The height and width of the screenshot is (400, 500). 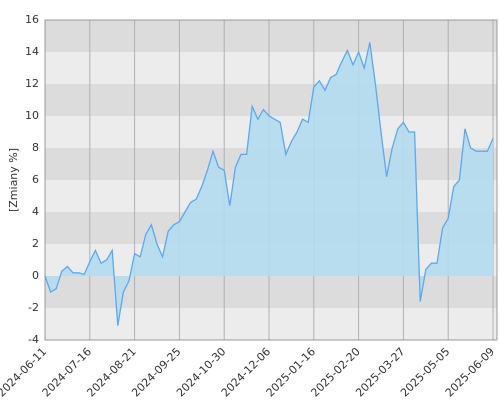 I want to click on y-tick-label: 12, so click(x=32, y=83).